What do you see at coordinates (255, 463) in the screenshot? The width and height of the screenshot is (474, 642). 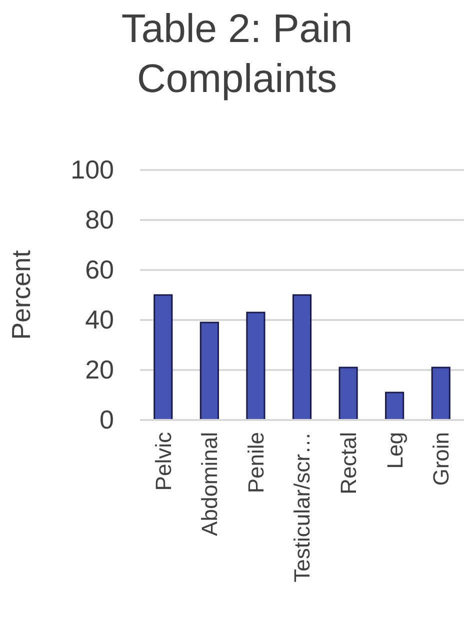 I see `x-tick-label: Penile` at bounding box center [255, 463].